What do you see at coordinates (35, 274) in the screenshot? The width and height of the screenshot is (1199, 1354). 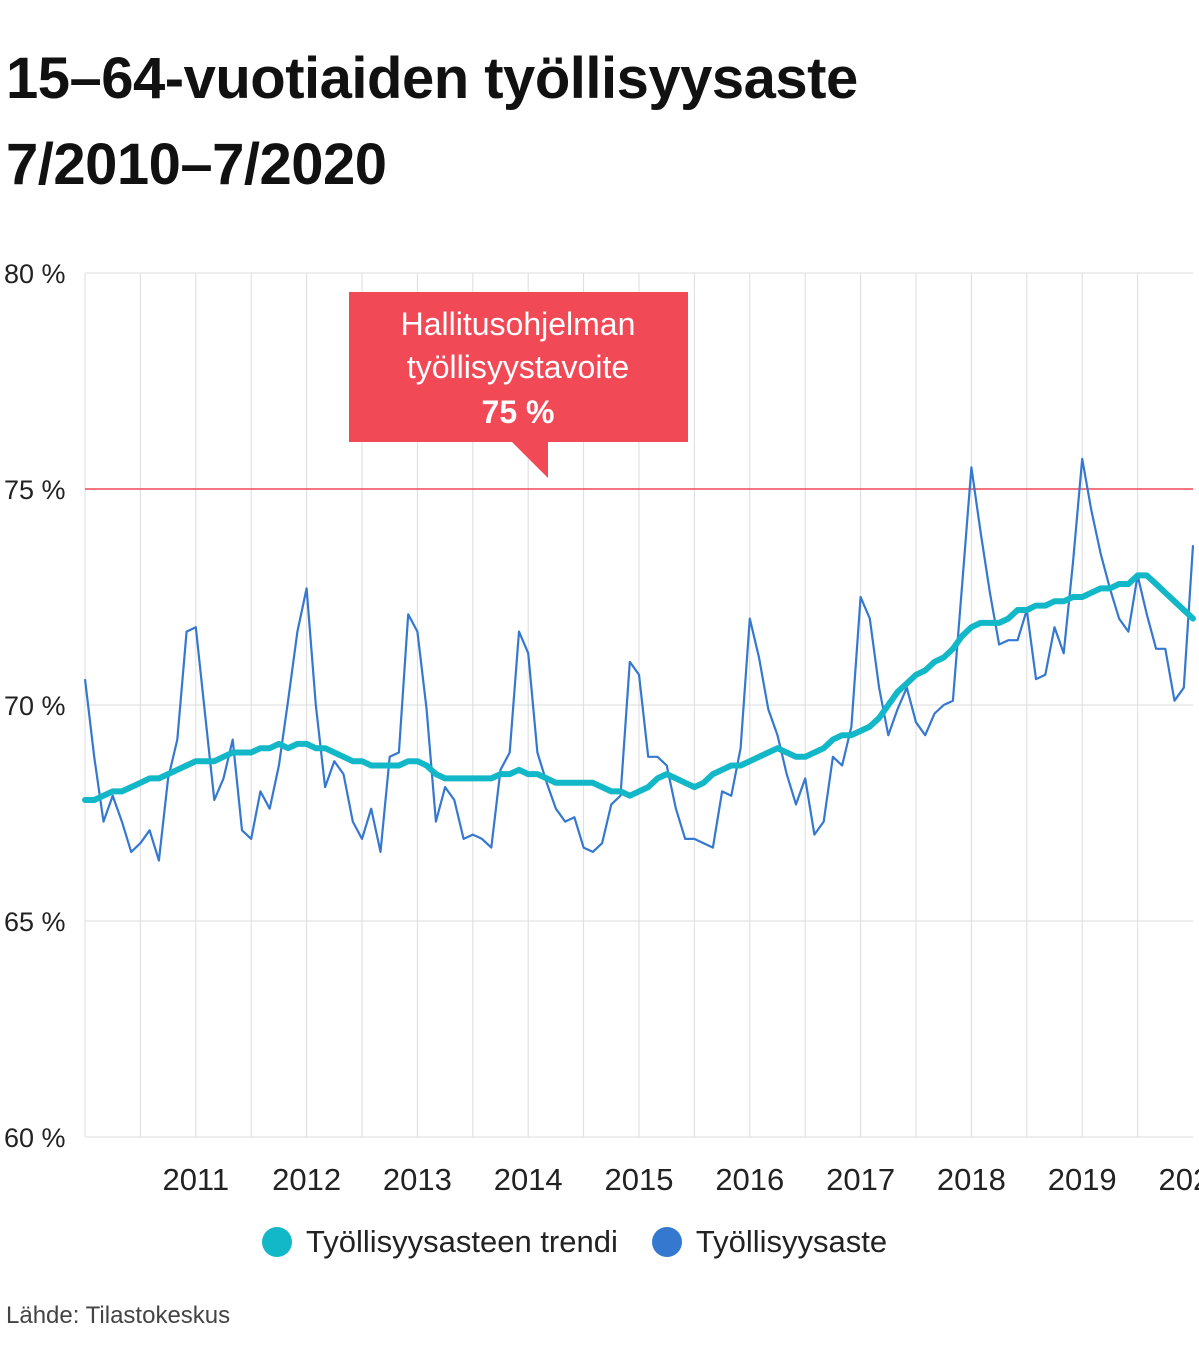 I see `y-tick-label: 80 %` at bounding box center [35, 274].